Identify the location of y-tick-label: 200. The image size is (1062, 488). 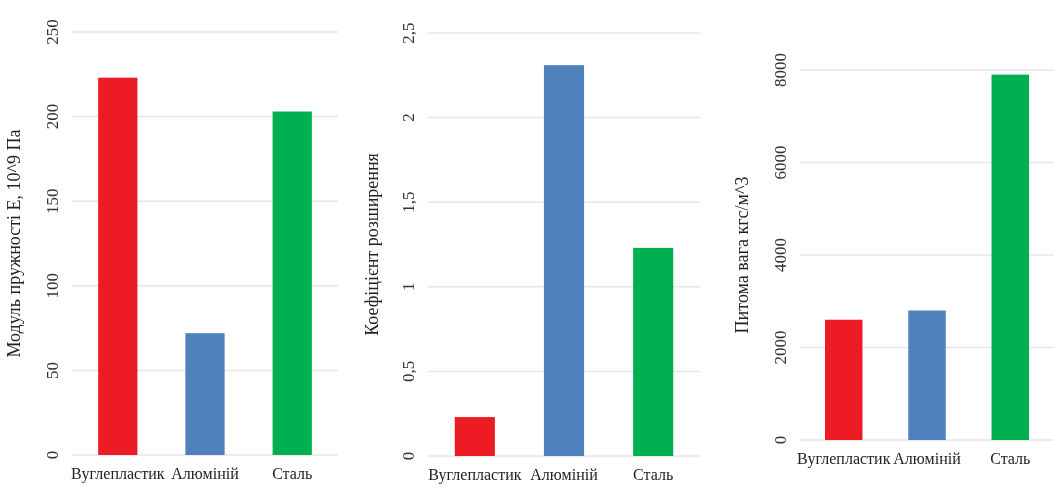
(52, 116).